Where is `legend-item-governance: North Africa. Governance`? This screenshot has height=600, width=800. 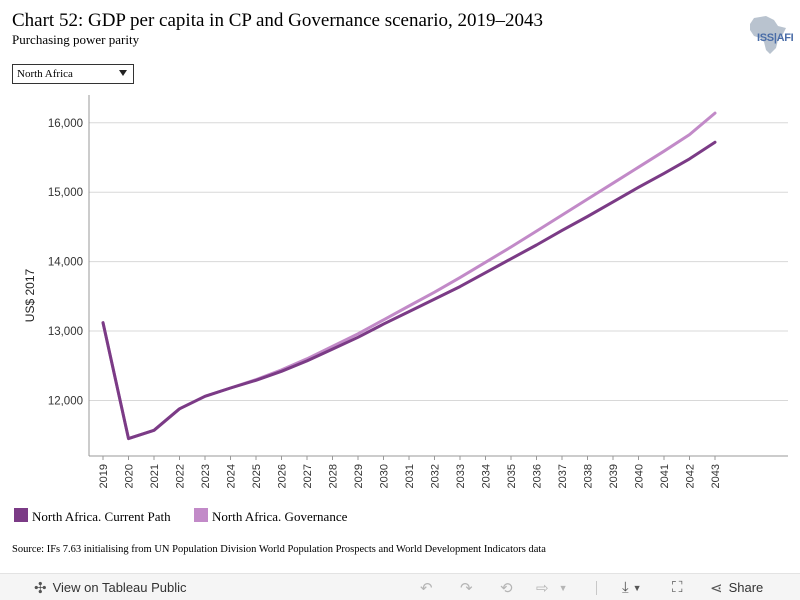
legend-item-governance: North Africa. Governance is located at coordinates (270, 516).